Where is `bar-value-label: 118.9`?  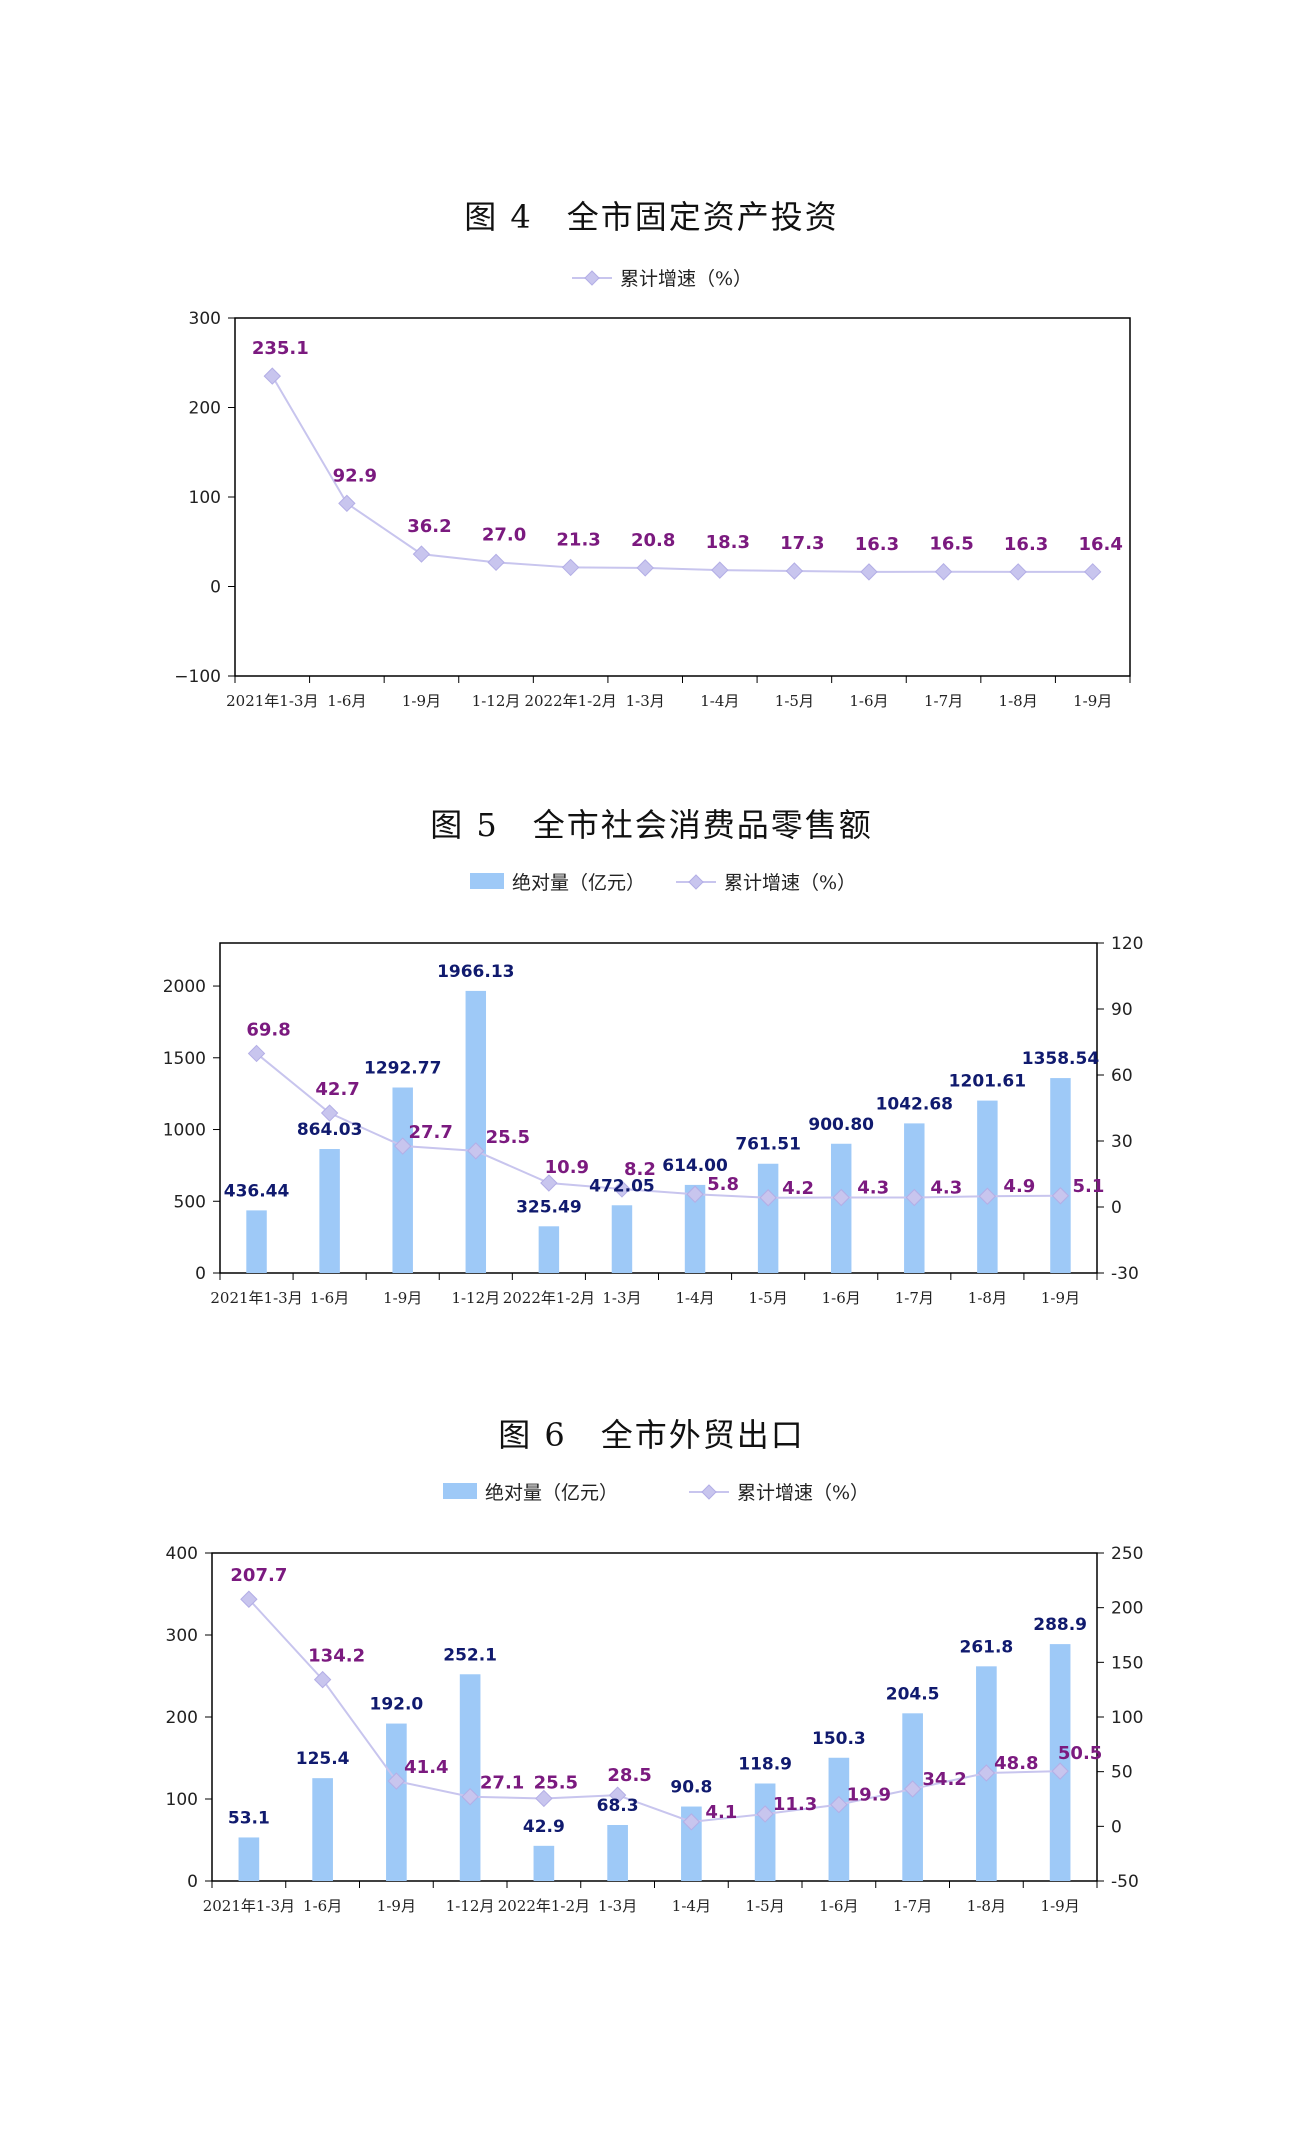 bar-value-label: 118.9 is located at coordinates (765, 1765).